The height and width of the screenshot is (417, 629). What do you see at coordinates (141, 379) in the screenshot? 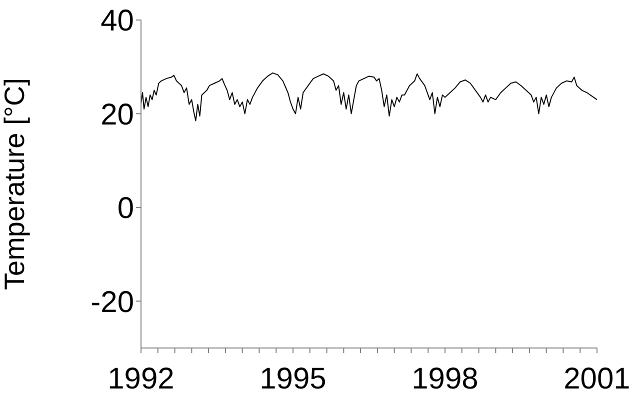
I see `x-tick-label: 1992` at bounding box center [141, 379].